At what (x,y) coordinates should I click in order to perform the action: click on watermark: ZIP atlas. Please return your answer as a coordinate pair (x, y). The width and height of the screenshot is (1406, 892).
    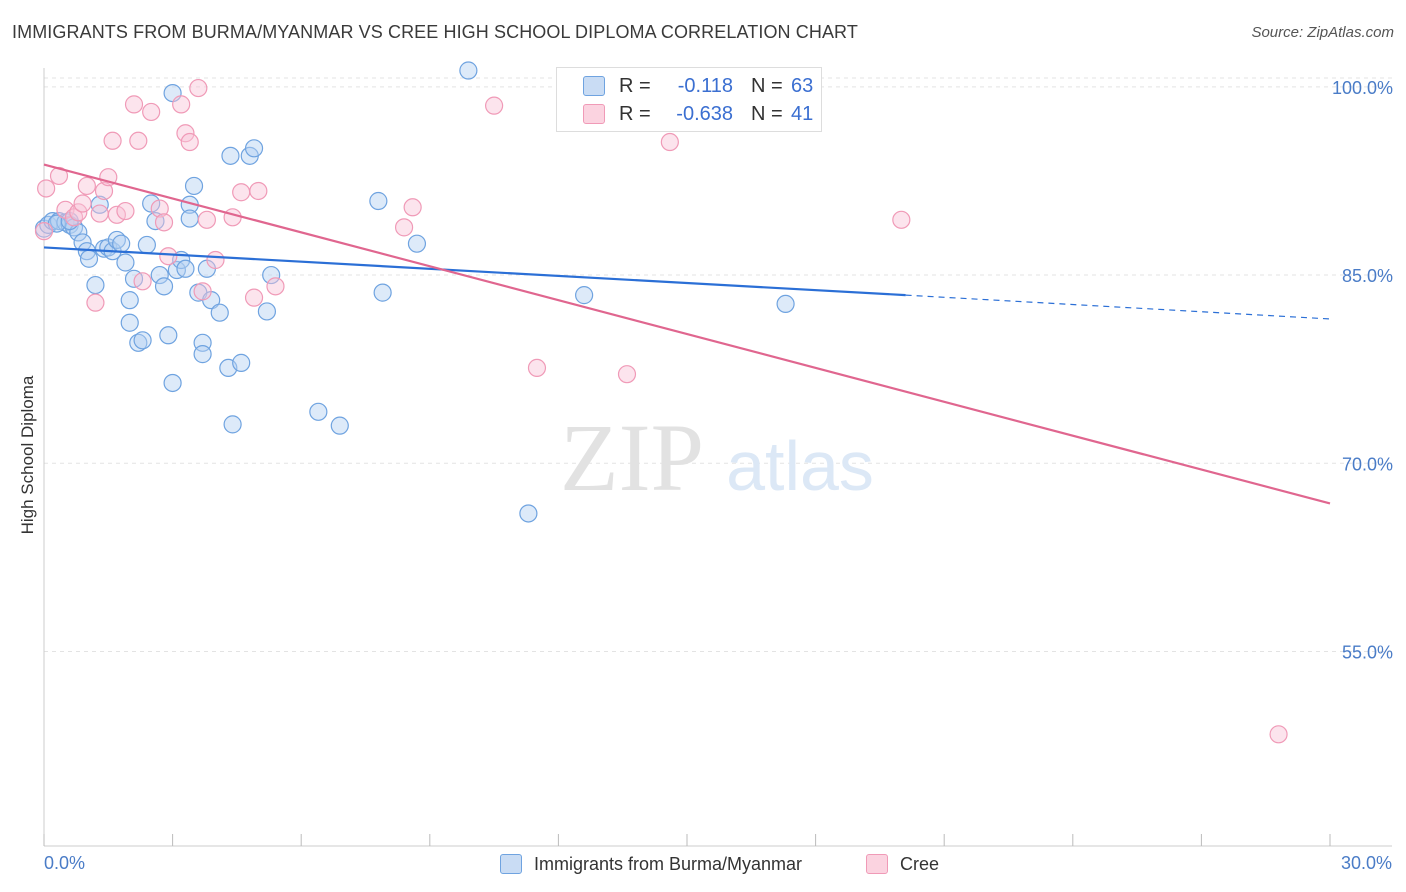
    Looking at the image, I should click on (717, 457).